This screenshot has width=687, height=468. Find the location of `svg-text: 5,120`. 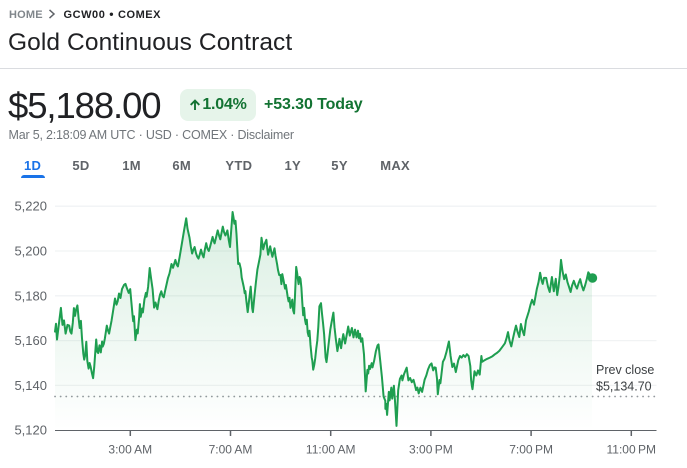

svg-text: 5,120 is located at coordinates (30, 430).